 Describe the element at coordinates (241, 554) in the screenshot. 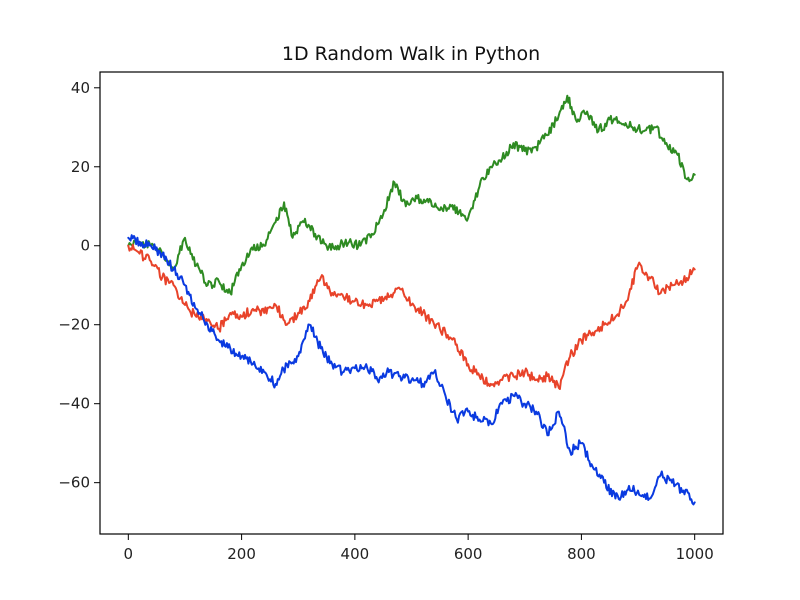

I see `x-tick-label: 200` at that location.